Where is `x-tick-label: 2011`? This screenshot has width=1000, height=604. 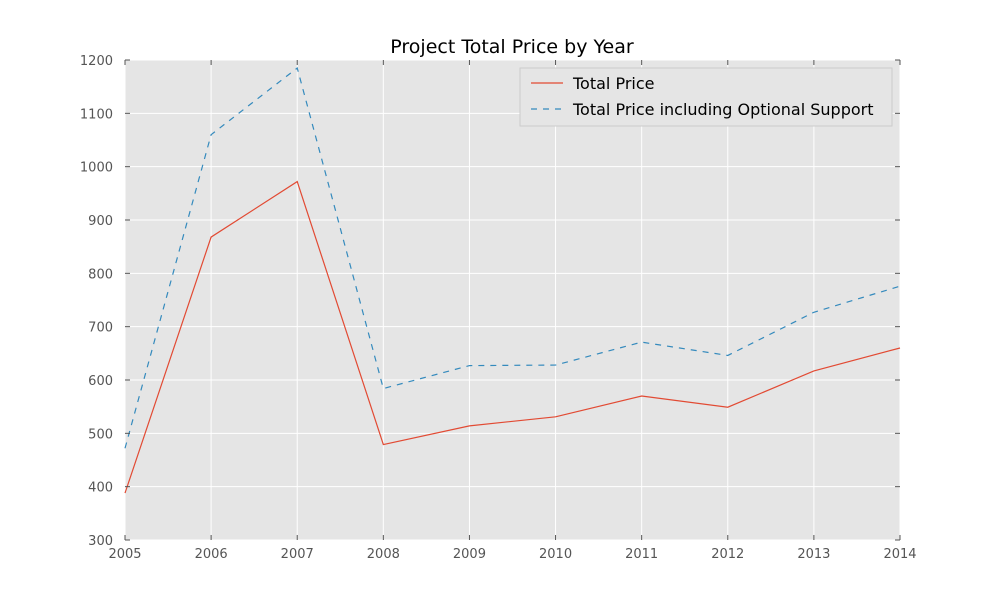 x-tick-label: 2011 is located at coordinates (641, 554).